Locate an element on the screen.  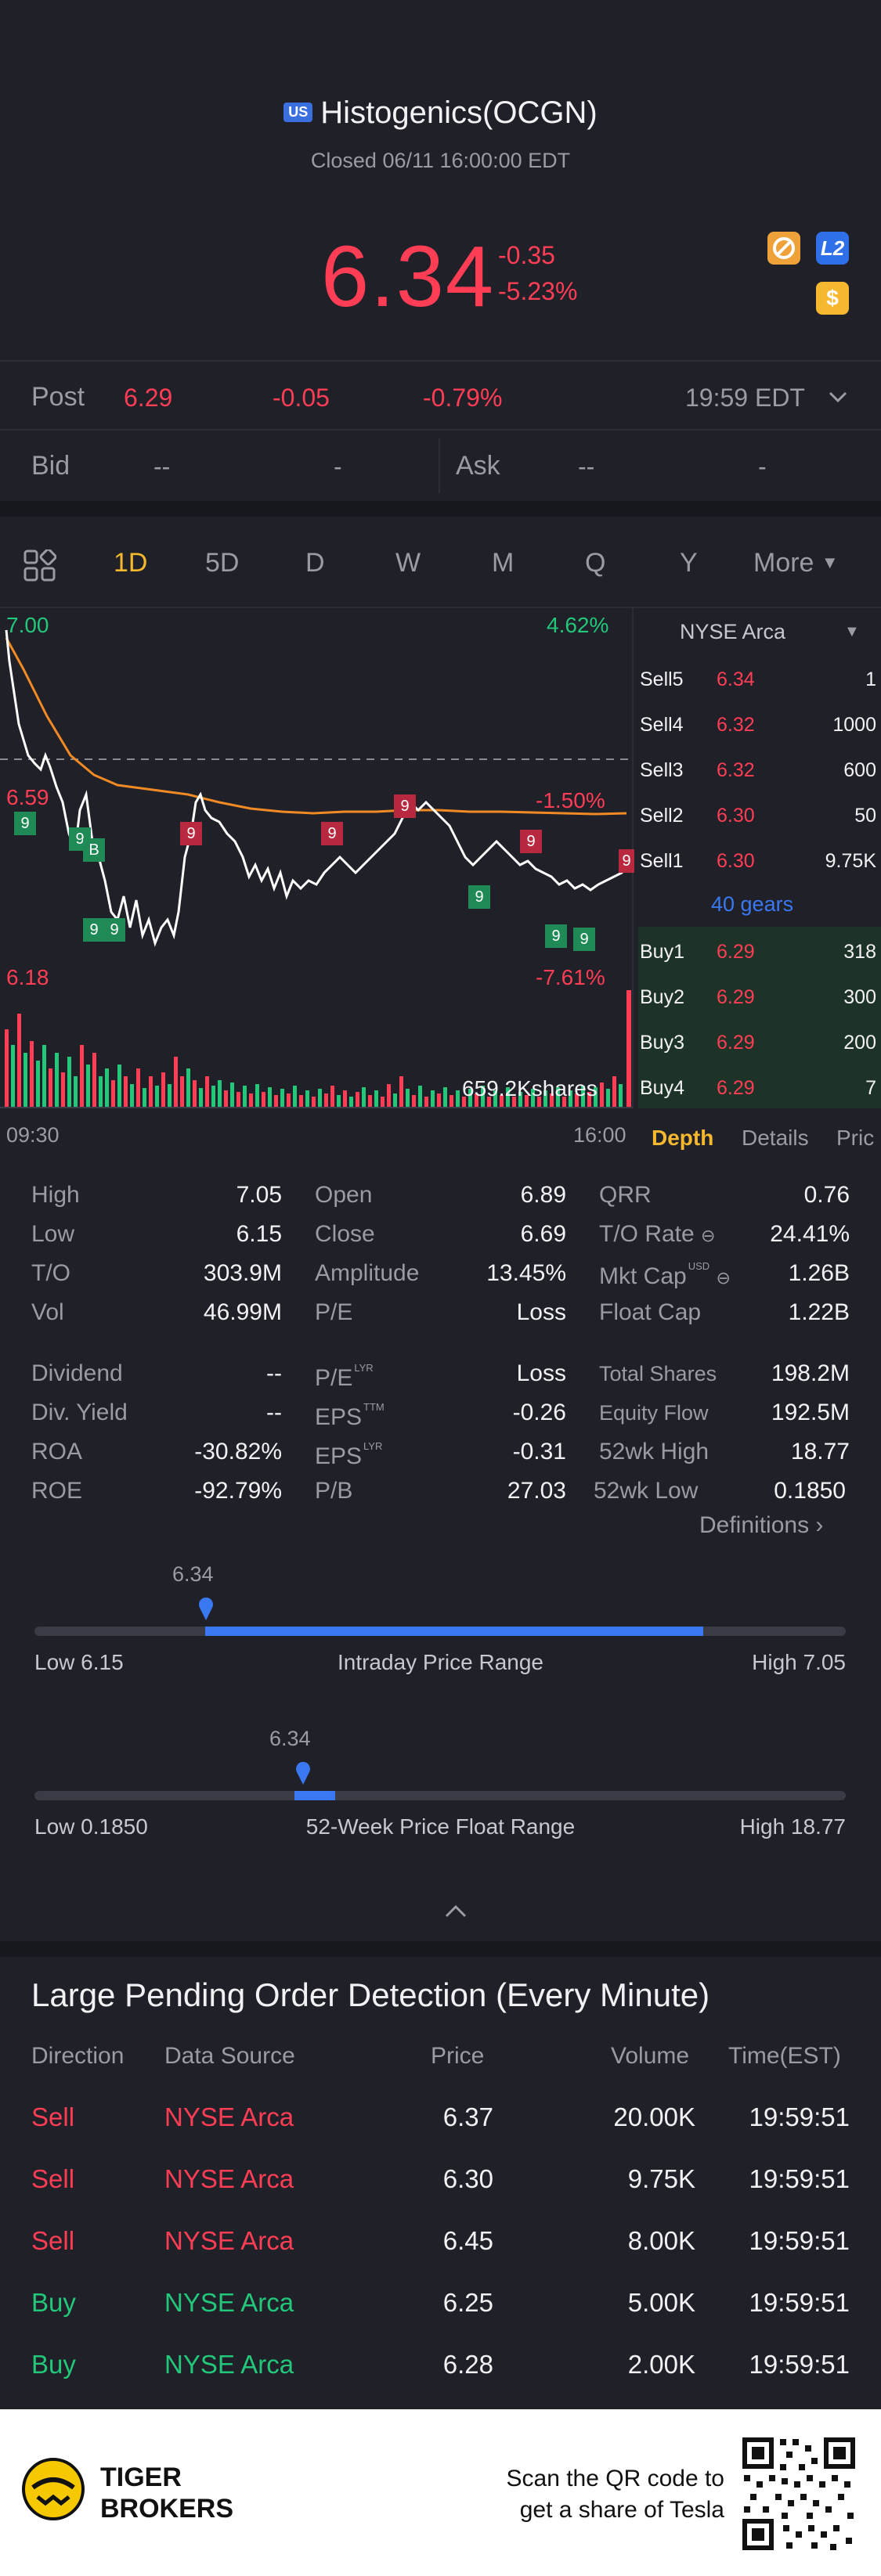
price-change: -0.35 is located at coordinates (526, 255).